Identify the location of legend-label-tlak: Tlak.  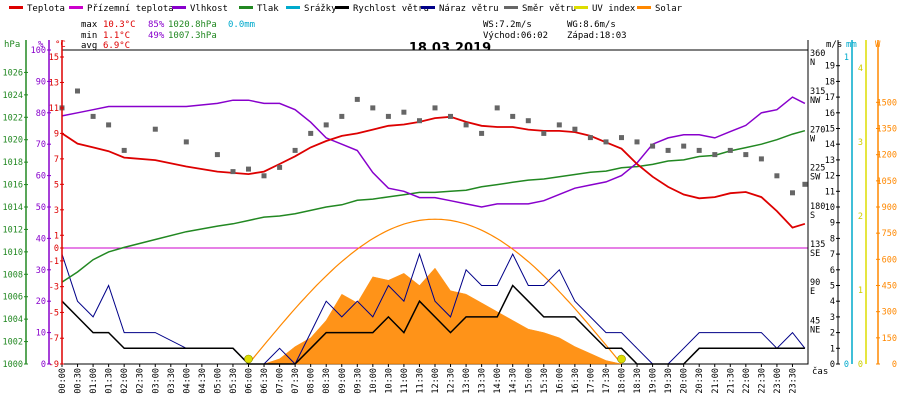
(268, 9).